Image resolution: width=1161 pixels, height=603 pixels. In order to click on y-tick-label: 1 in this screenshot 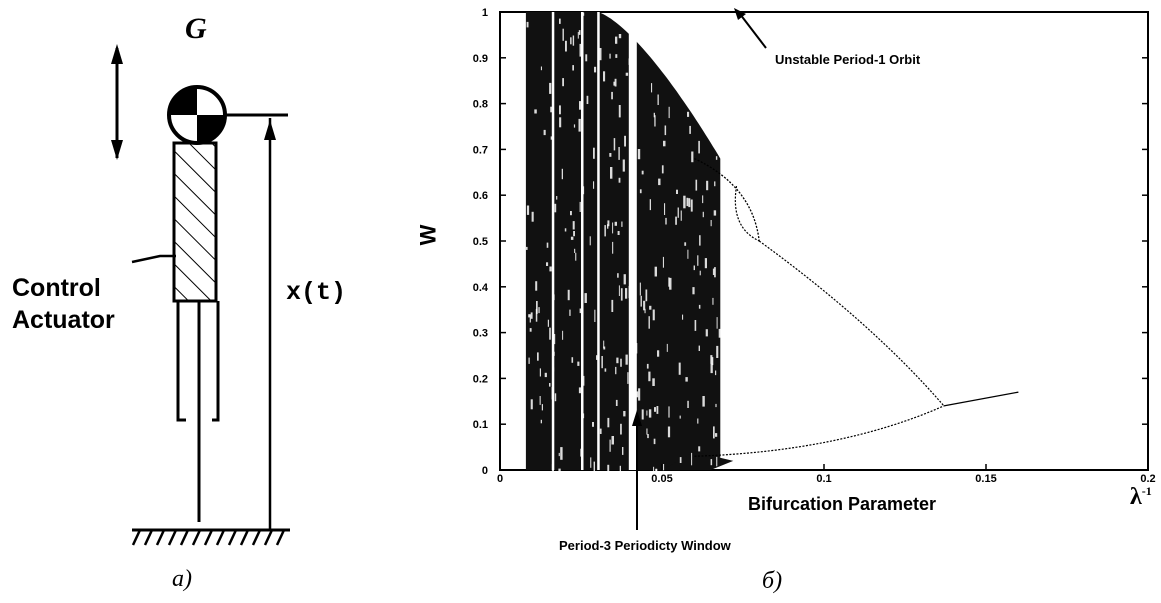, I will do `click(485, 13)`.